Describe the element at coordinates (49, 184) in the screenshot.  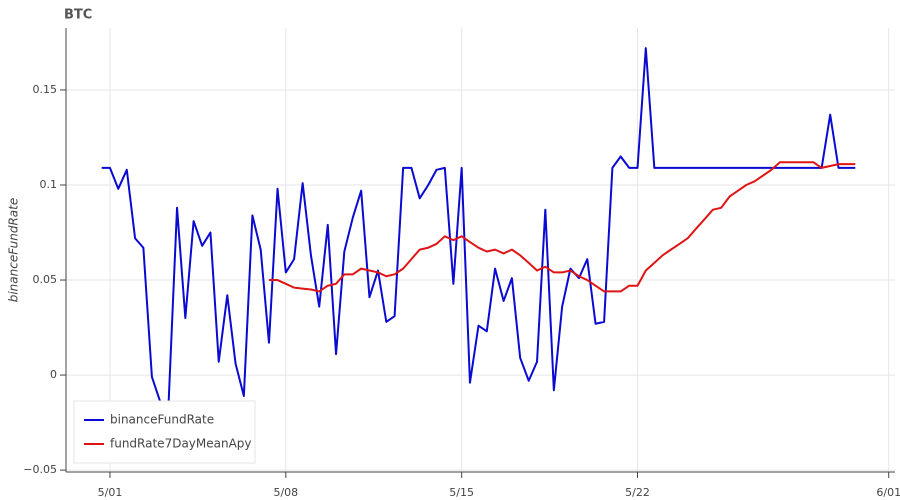
I see `y-tick-label: 0.1` at that location.